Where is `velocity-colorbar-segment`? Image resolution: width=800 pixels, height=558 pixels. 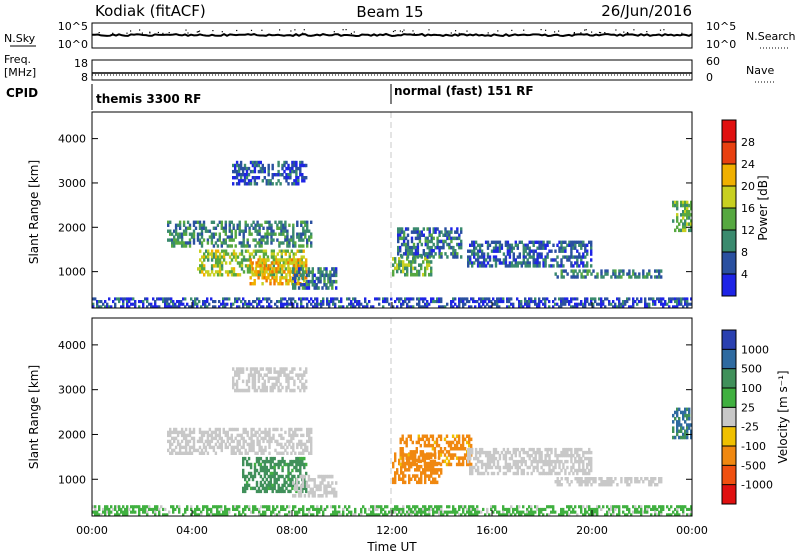 velocity-colorbar-segment is located at coordinates (729, 359).